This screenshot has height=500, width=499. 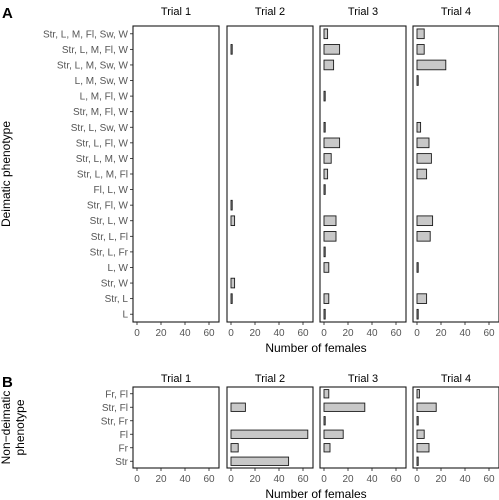 What do you see at coordinates (102, 81) in the screenshot?
I see `y-tick-label: L, M, Sw, W` at bounding box center [102, 81].